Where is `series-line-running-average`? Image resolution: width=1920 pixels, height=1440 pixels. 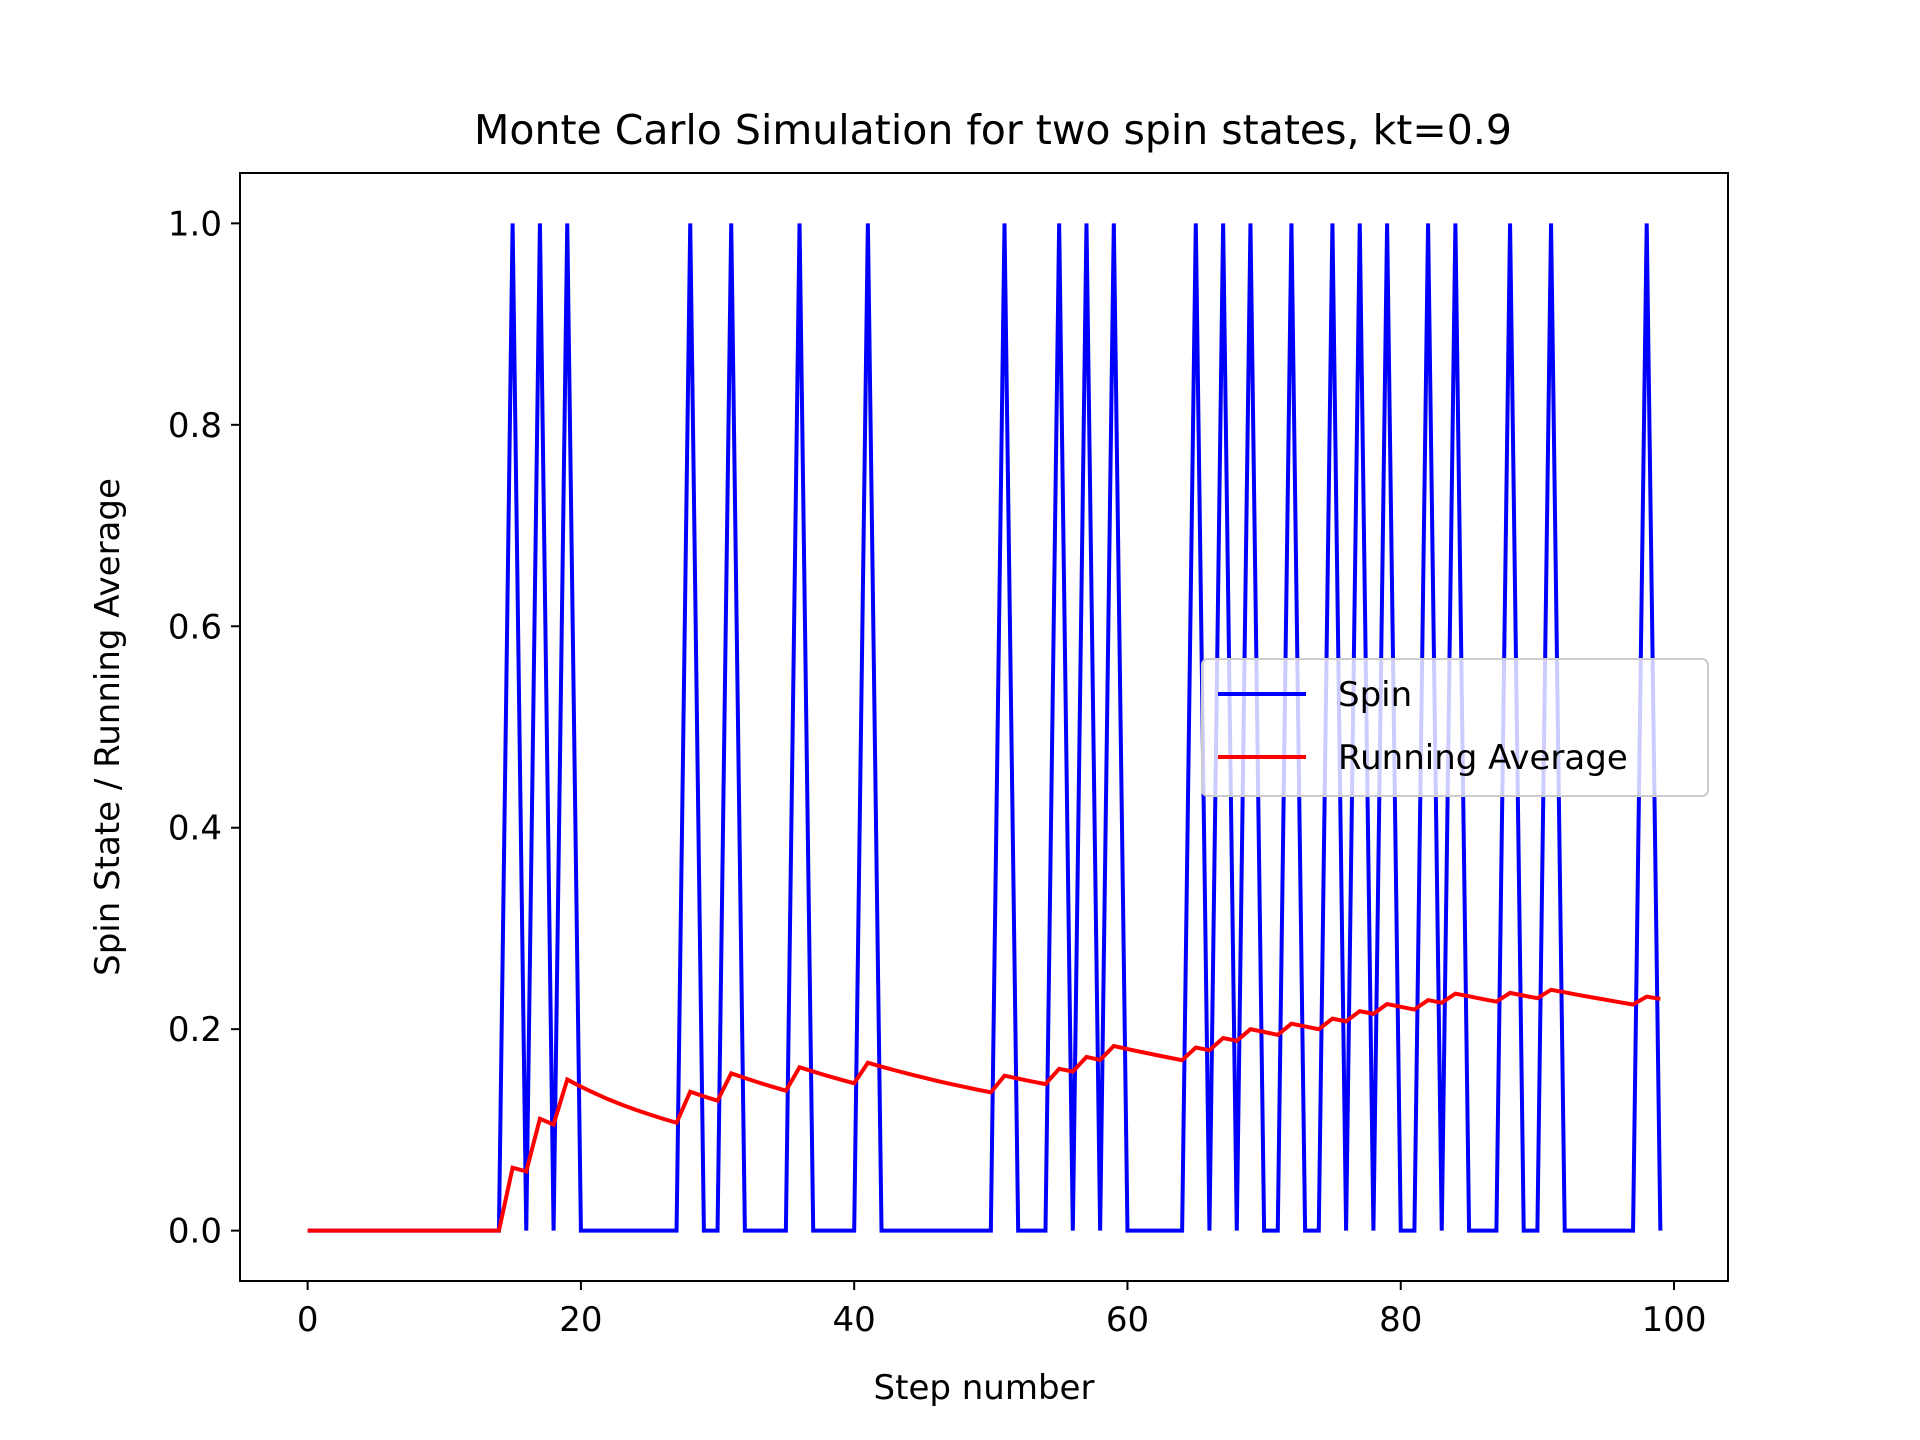
series-line-running-average is located at coordinates (984, 1110).